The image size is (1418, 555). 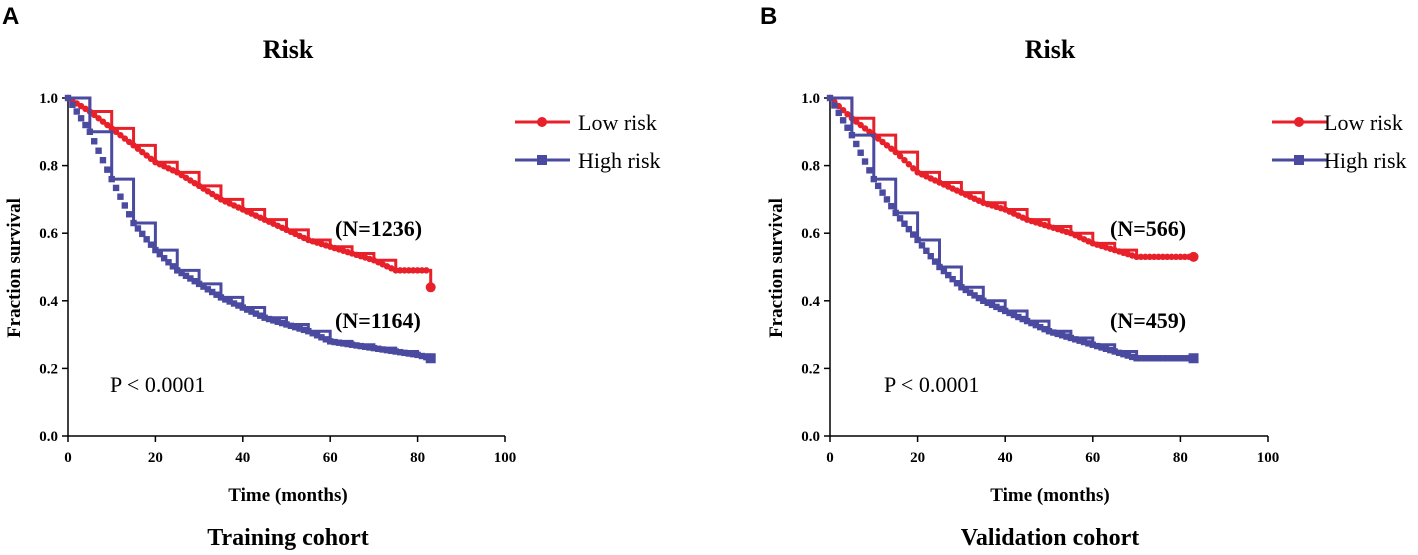 I want to click on x-tick-label: 40, so click(x=1005, y=458).